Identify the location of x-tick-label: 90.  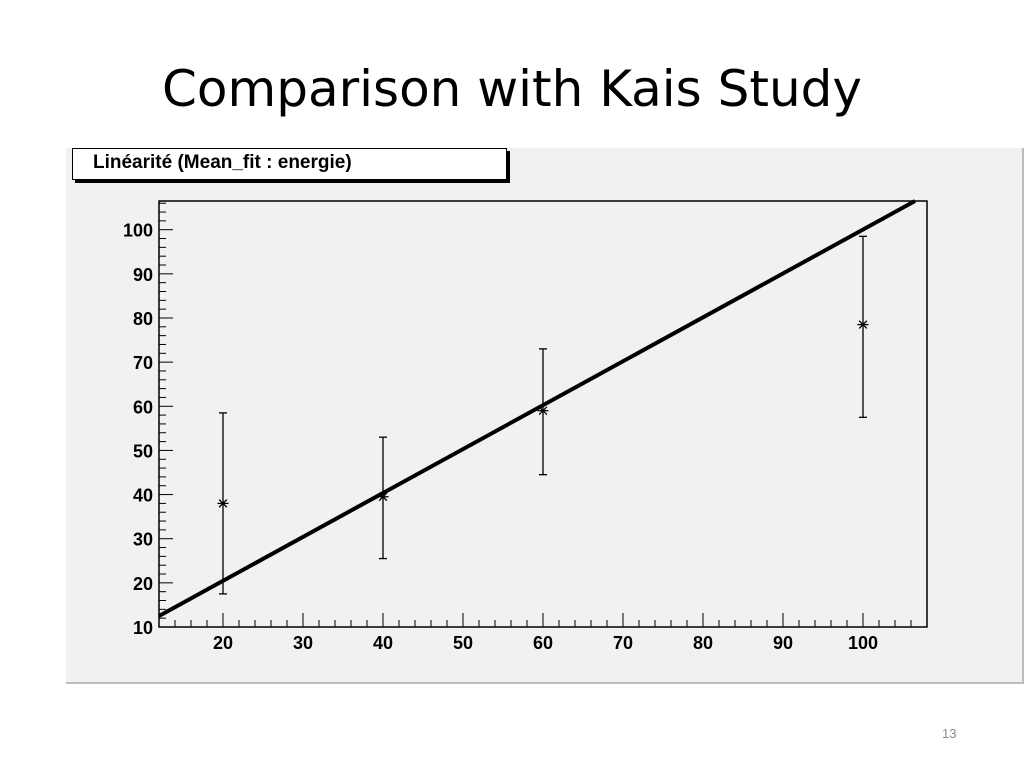
(783, 643).